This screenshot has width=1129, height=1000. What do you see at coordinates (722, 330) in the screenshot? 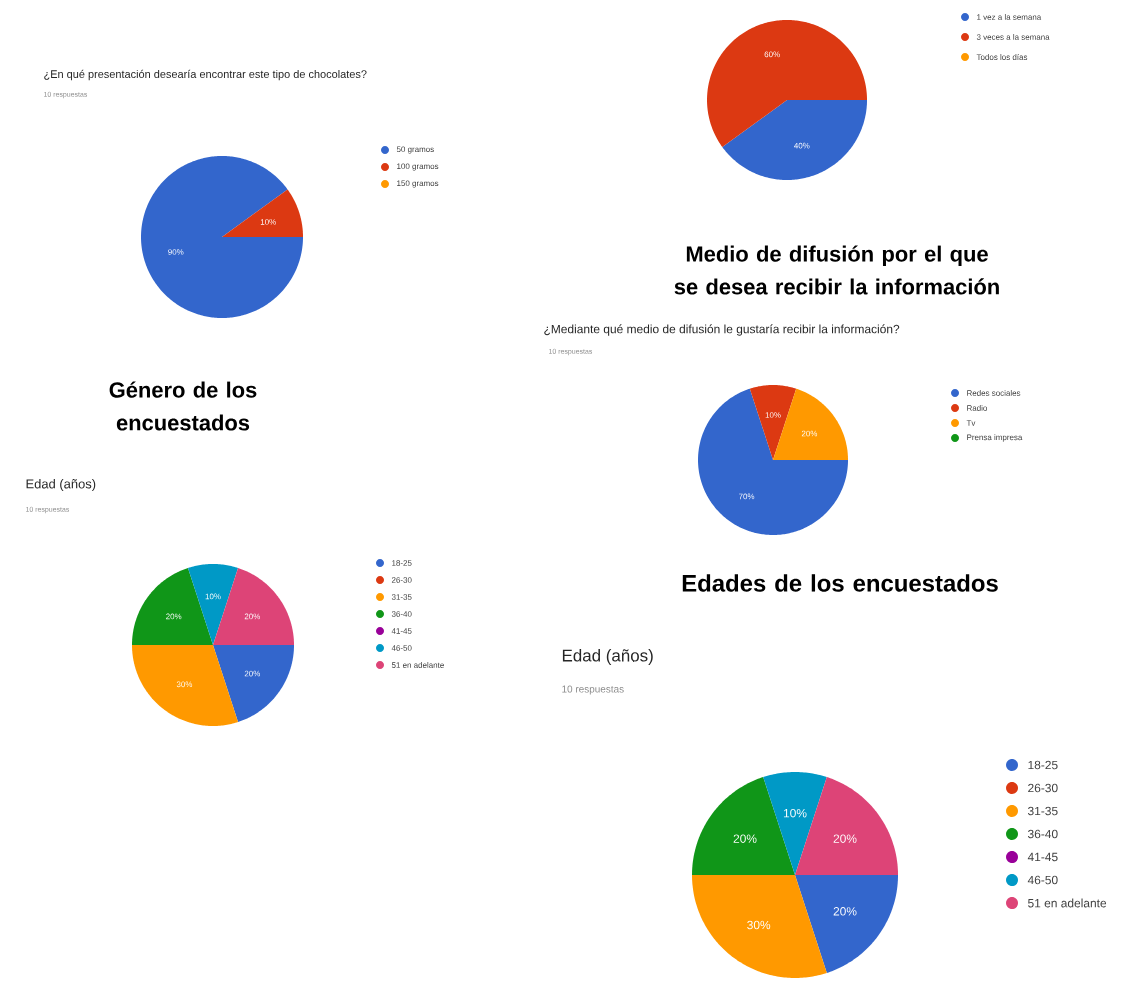
I see `chart-subtitle: ¿Mediante qué medio de difusión le gustaría recibir la información?` at bounding box center [722, 330].